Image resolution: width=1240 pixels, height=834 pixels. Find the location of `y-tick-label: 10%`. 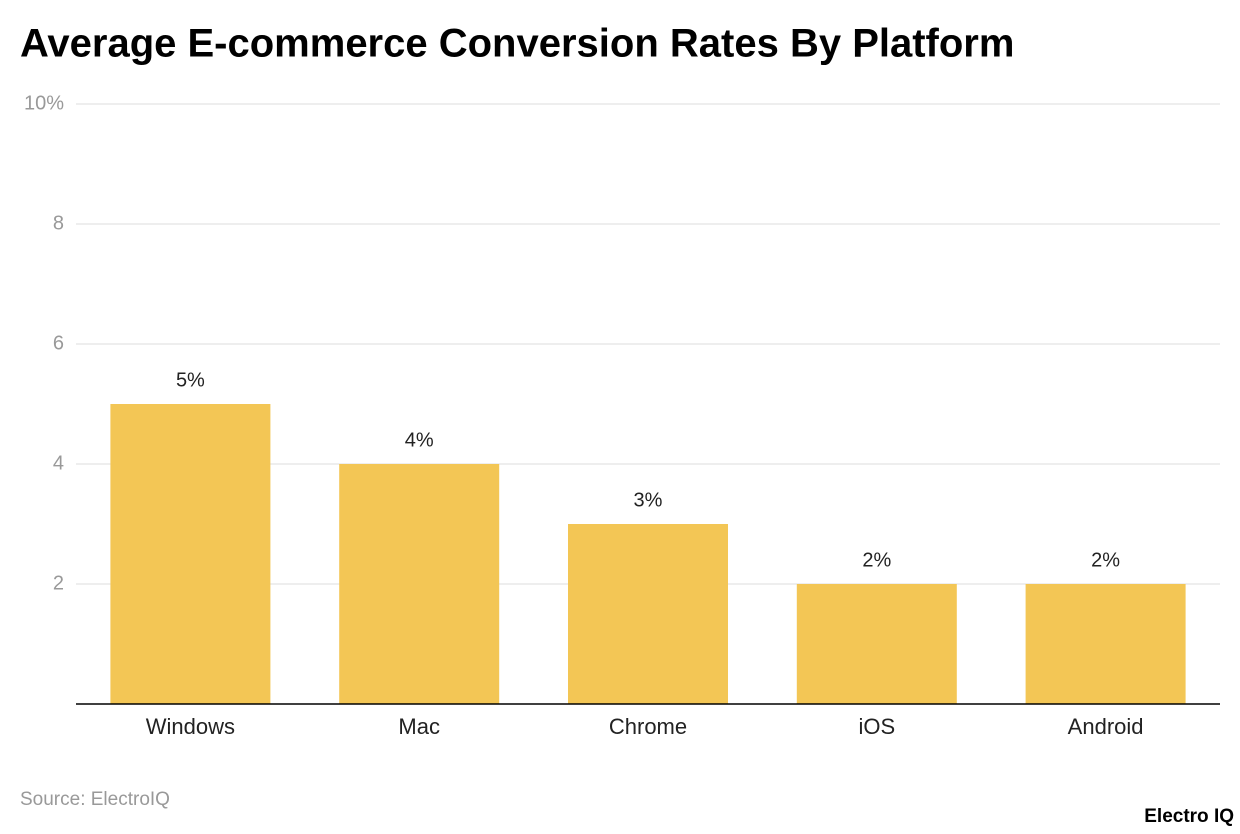

y-tick-label: 10% is located at coordinates (44, 103).